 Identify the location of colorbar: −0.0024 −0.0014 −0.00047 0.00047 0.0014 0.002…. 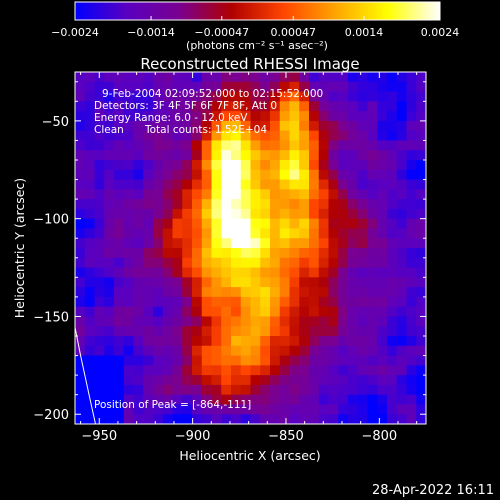
(255, 26).